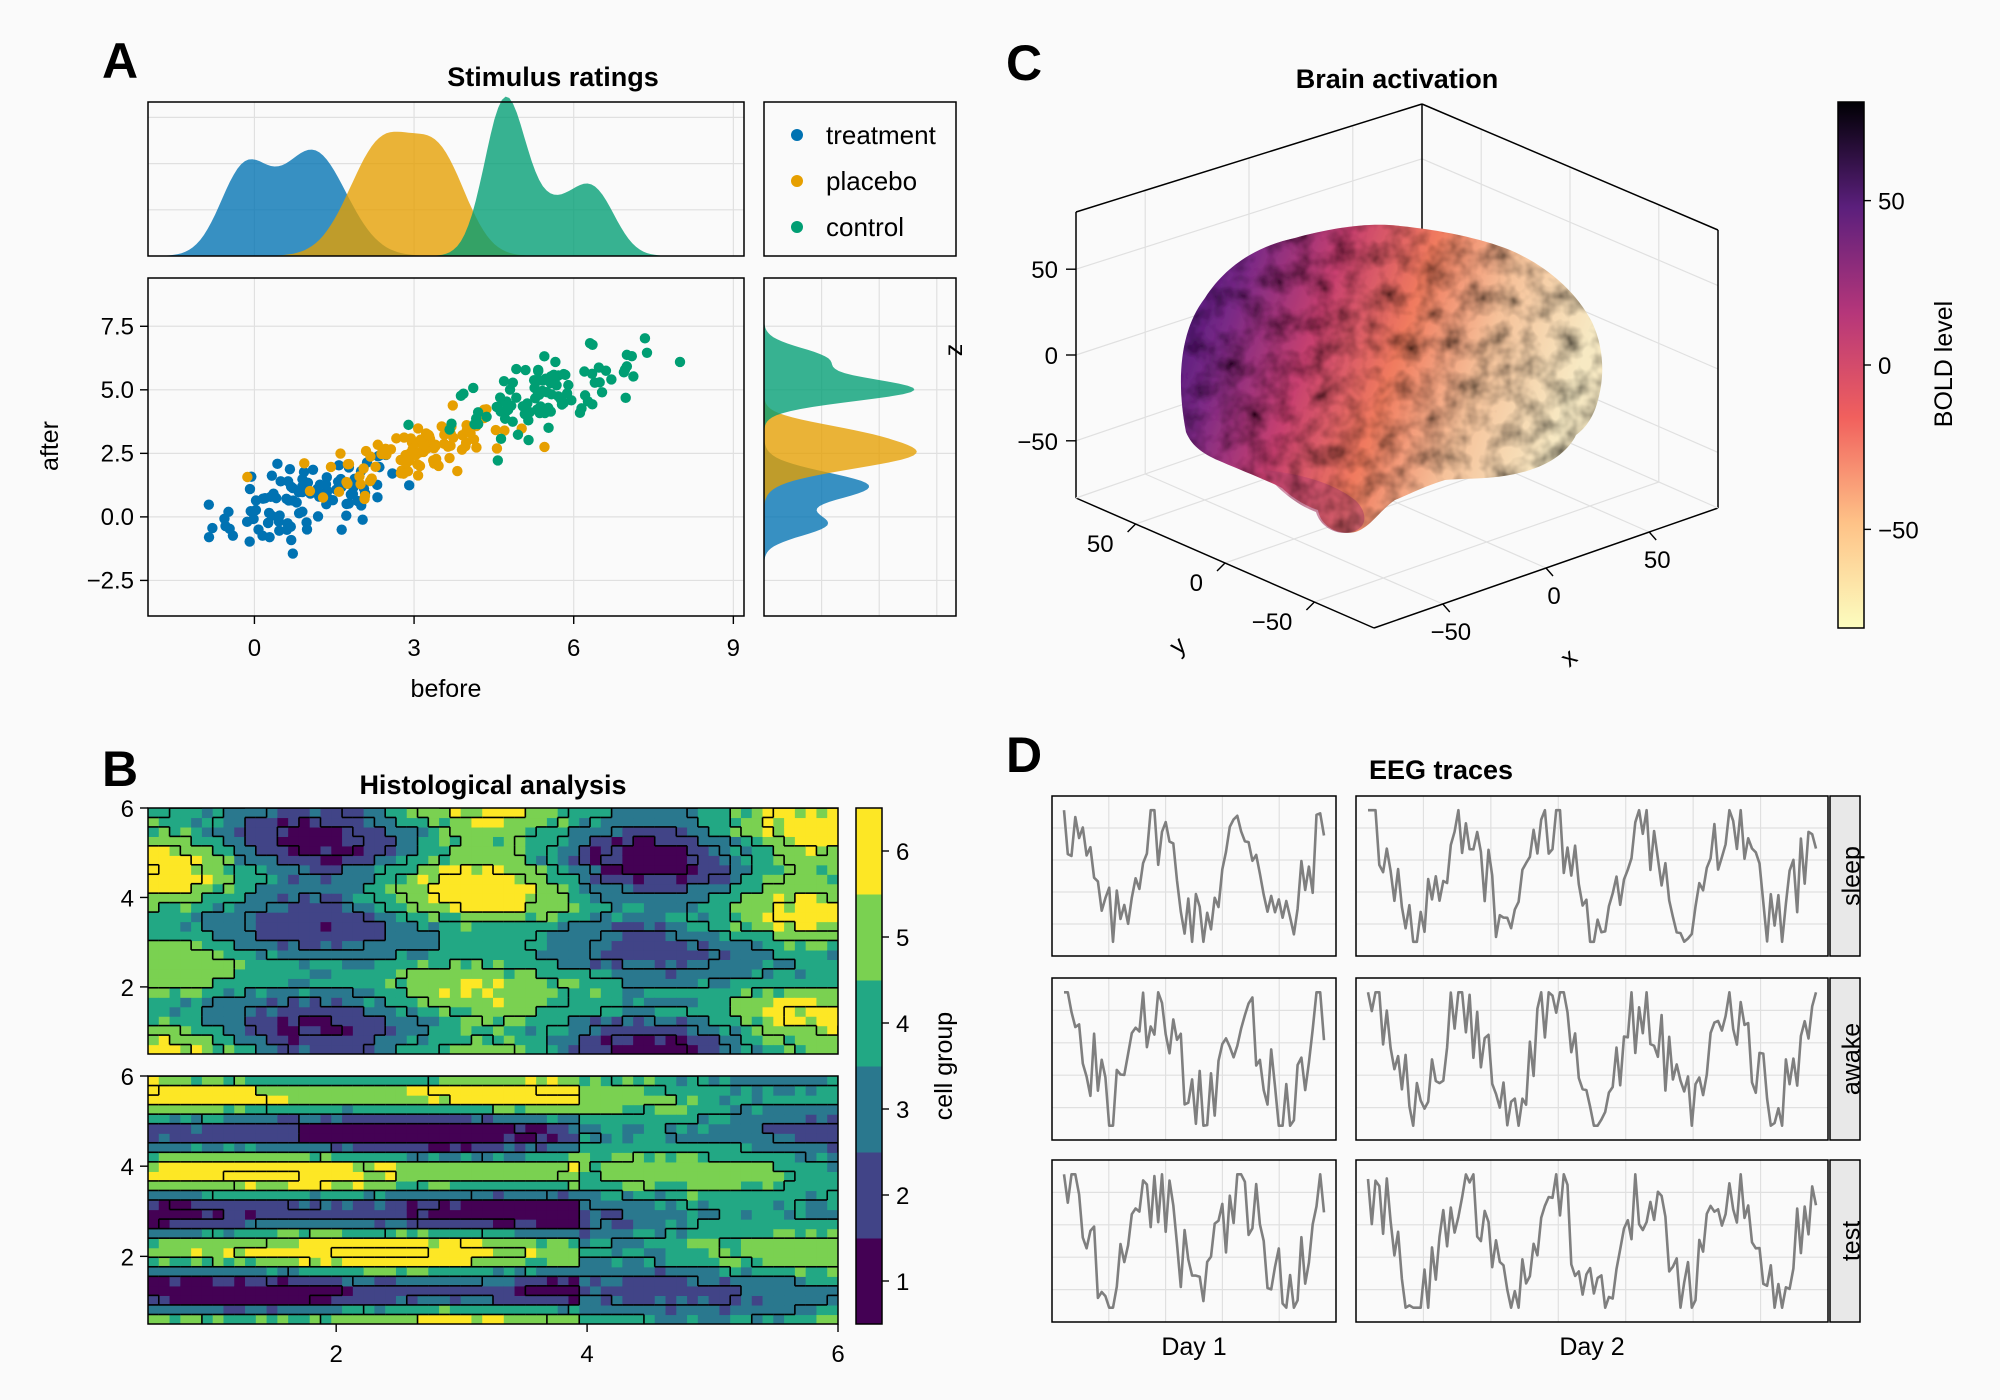 Image resolution: width=2000 pixels, height=1400 pixels. Describe the element at coordinates (839, 447) in the screenshot. I see `density-y-control` at that location.